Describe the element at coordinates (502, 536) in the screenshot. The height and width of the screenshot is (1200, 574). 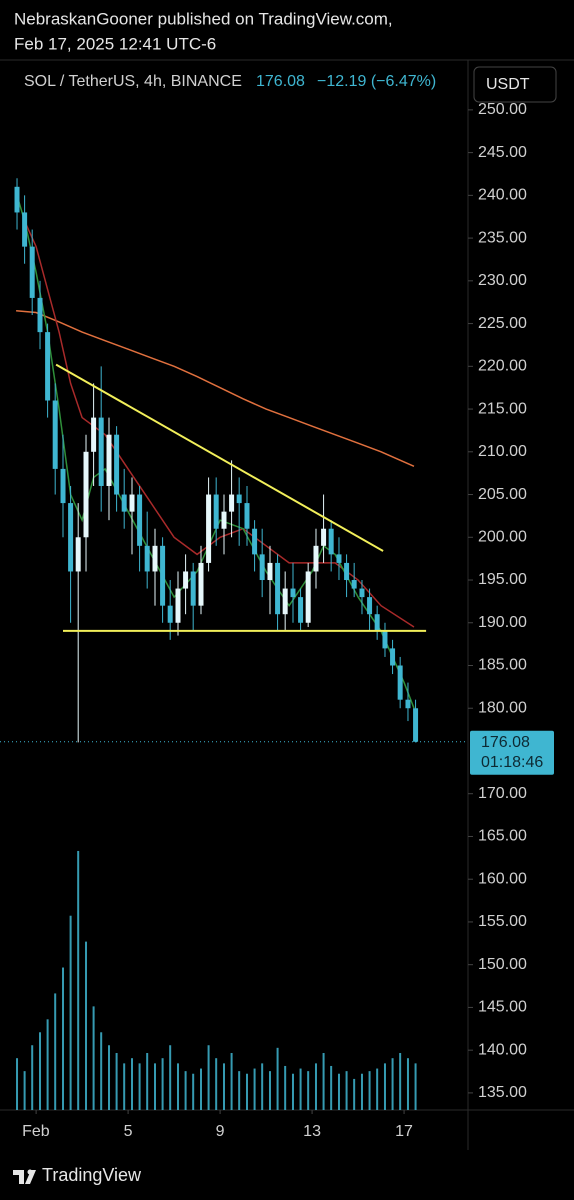
I see `y-tick-label: 200.00` at that location.